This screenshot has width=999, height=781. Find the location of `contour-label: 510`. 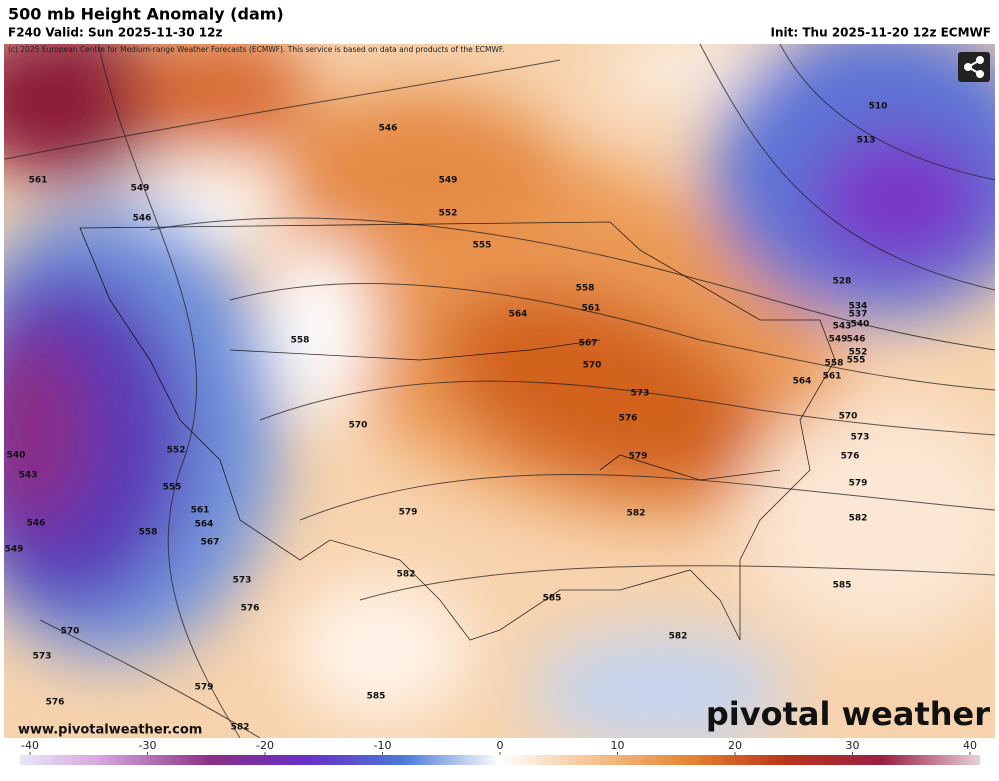

contour-label: 510 is located at coordinates (878, 107).